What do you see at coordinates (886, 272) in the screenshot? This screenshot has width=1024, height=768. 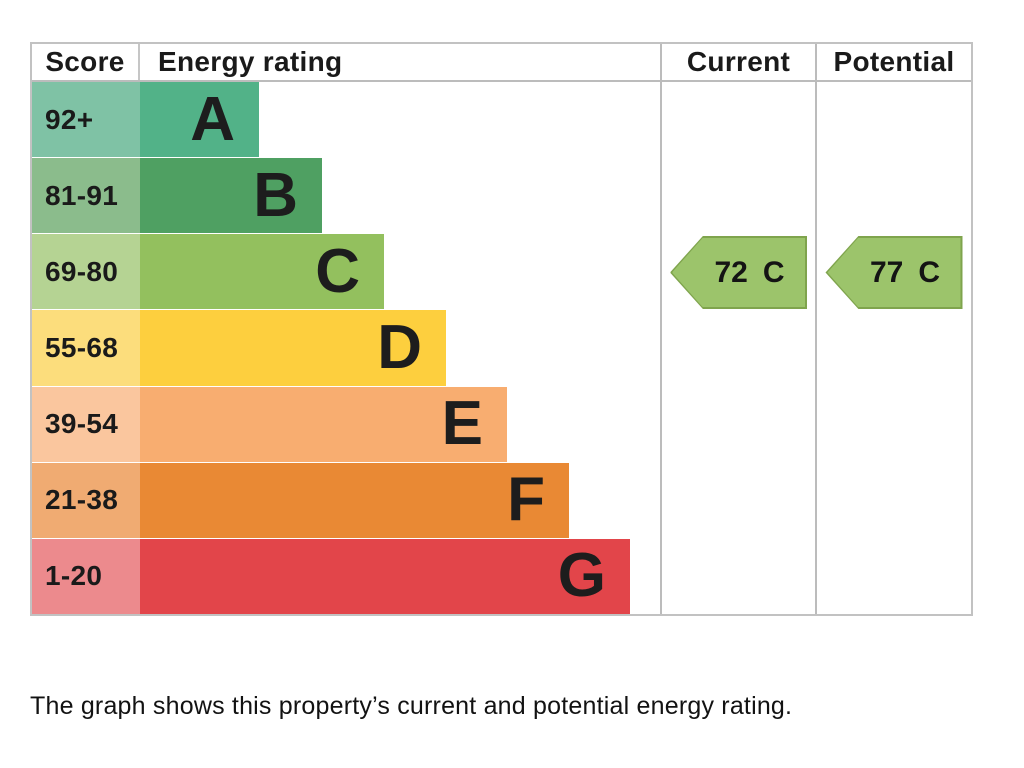 I see `potential-rating-value: 77` at bounding box center [886, 272].